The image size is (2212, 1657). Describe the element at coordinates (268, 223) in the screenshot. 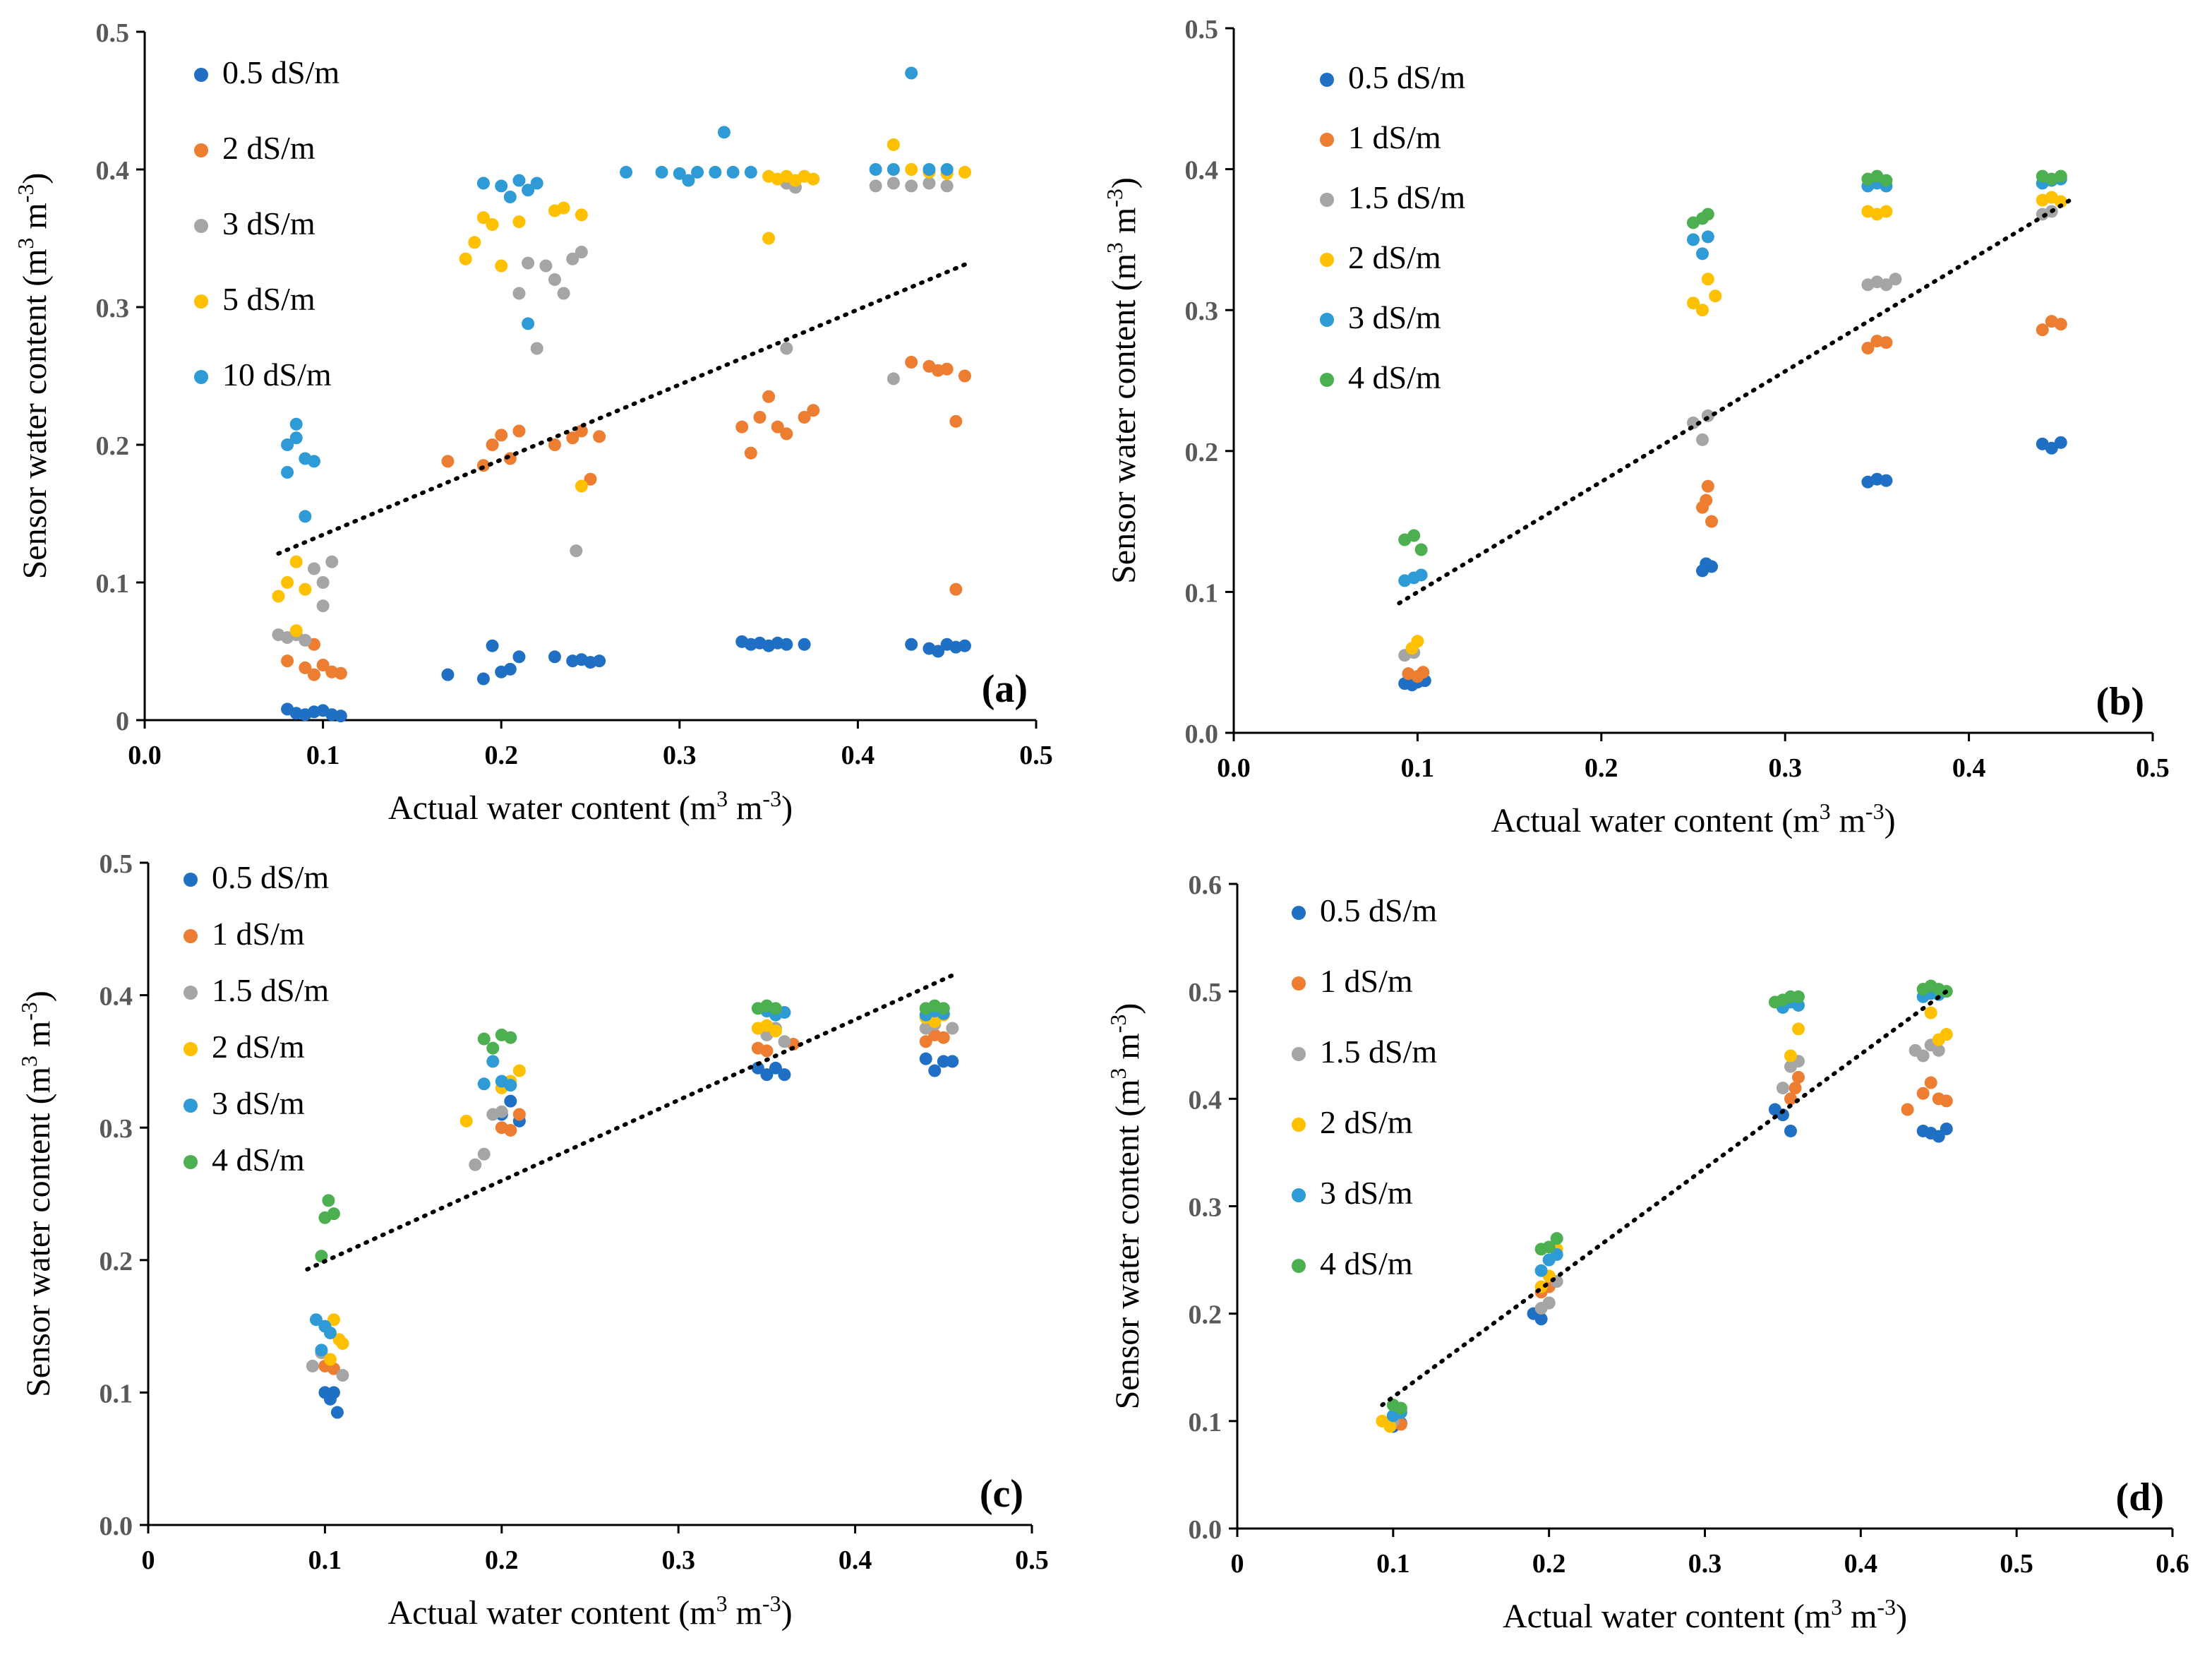

I see `legend-label: 3 dS/m` at that location.